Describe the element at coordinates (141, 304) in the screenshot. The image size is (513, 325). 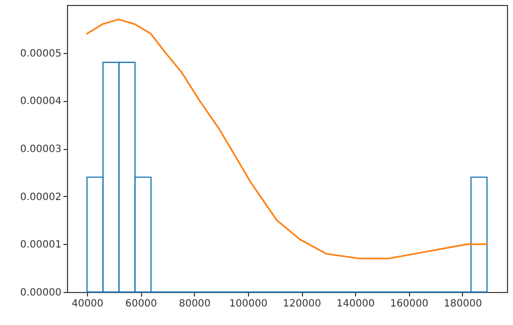
I see `x-tick-label: 60000` at that location.